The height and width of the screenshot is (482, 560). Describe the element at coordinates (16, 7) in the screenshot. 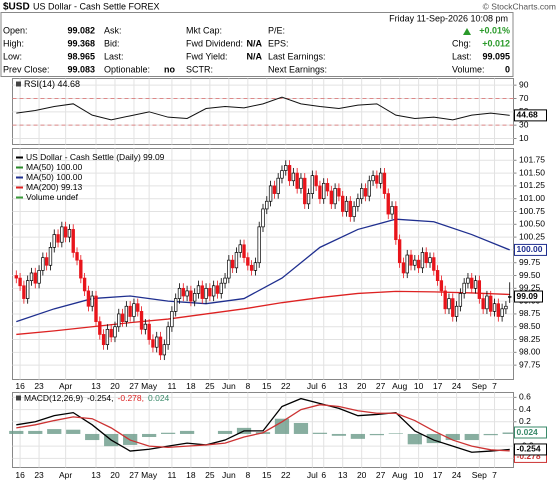

I see `symbol: $USD` at that location.